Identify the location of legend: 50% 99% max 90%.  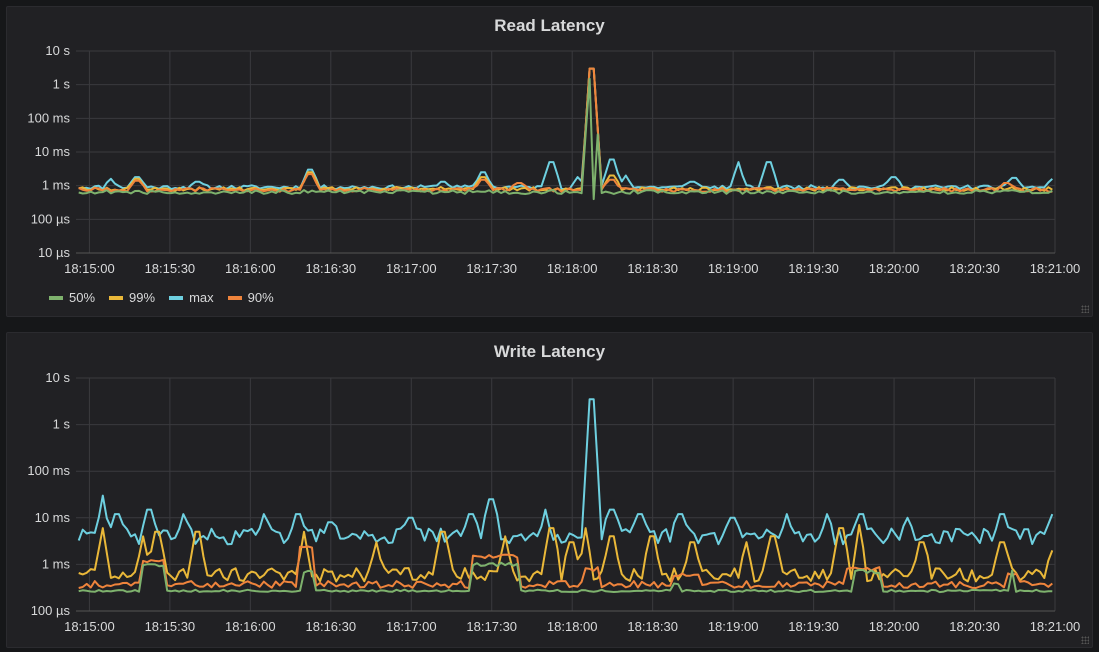
(161, 297).